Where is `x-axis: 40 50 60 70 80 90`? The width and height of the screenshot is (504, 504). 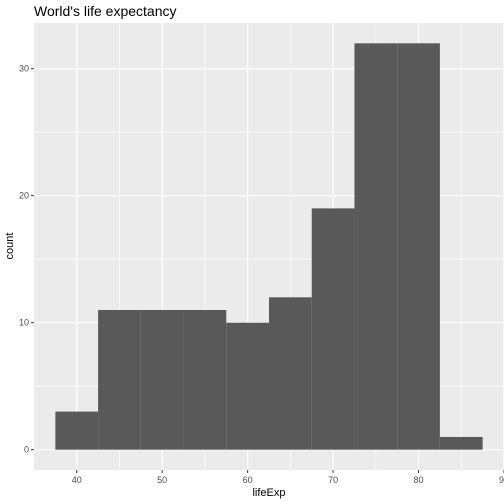 x-axis: 40 50 60 70 80 90 is located at coordinates (288, 477).